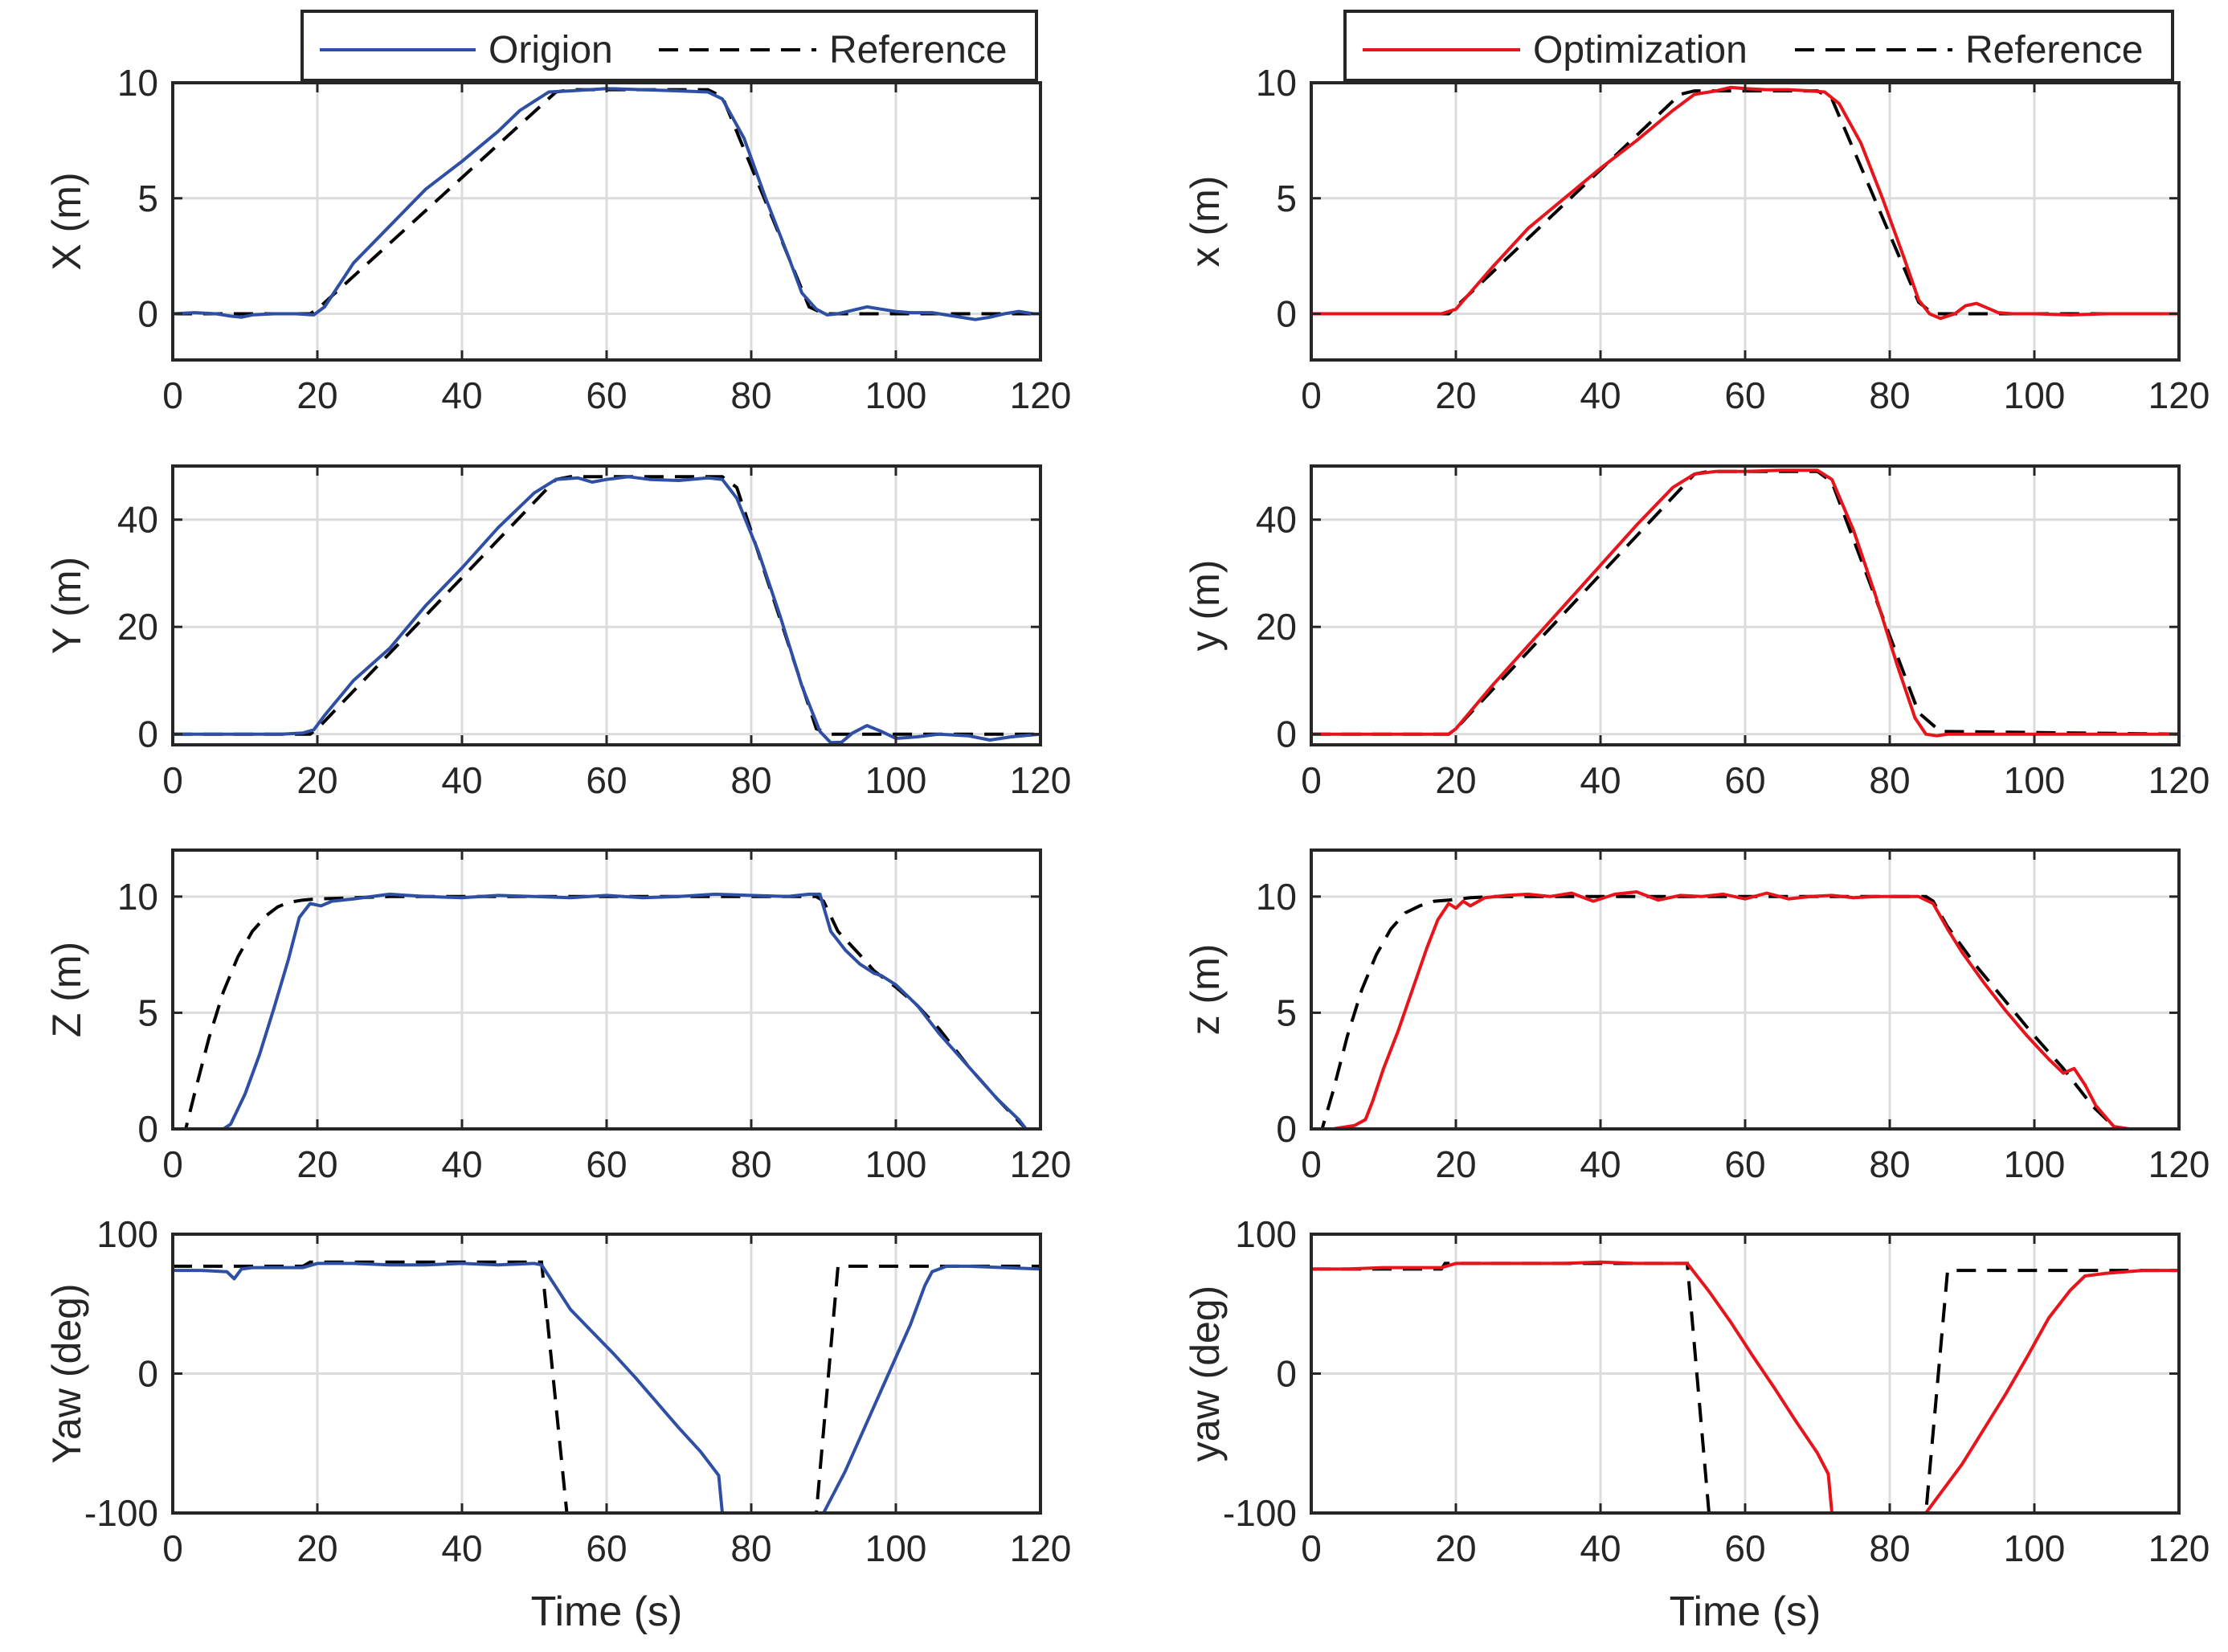 This screenshot has width=2228, height=1652. What do you see at coordinates (137, 83) in the screenshot?
I see `panel-left-1-ytick-label: 10` at bounding box center [137, 83].